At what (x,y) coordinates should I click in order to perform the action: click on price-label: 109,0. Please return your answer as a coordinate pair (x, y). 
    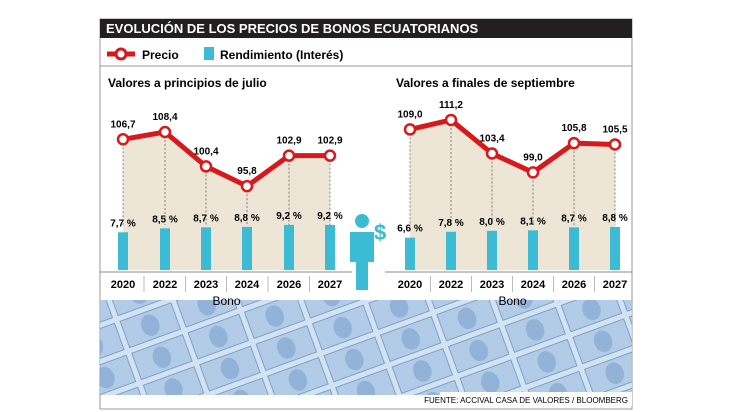
    Looking at the image, I should click on (409, 114).